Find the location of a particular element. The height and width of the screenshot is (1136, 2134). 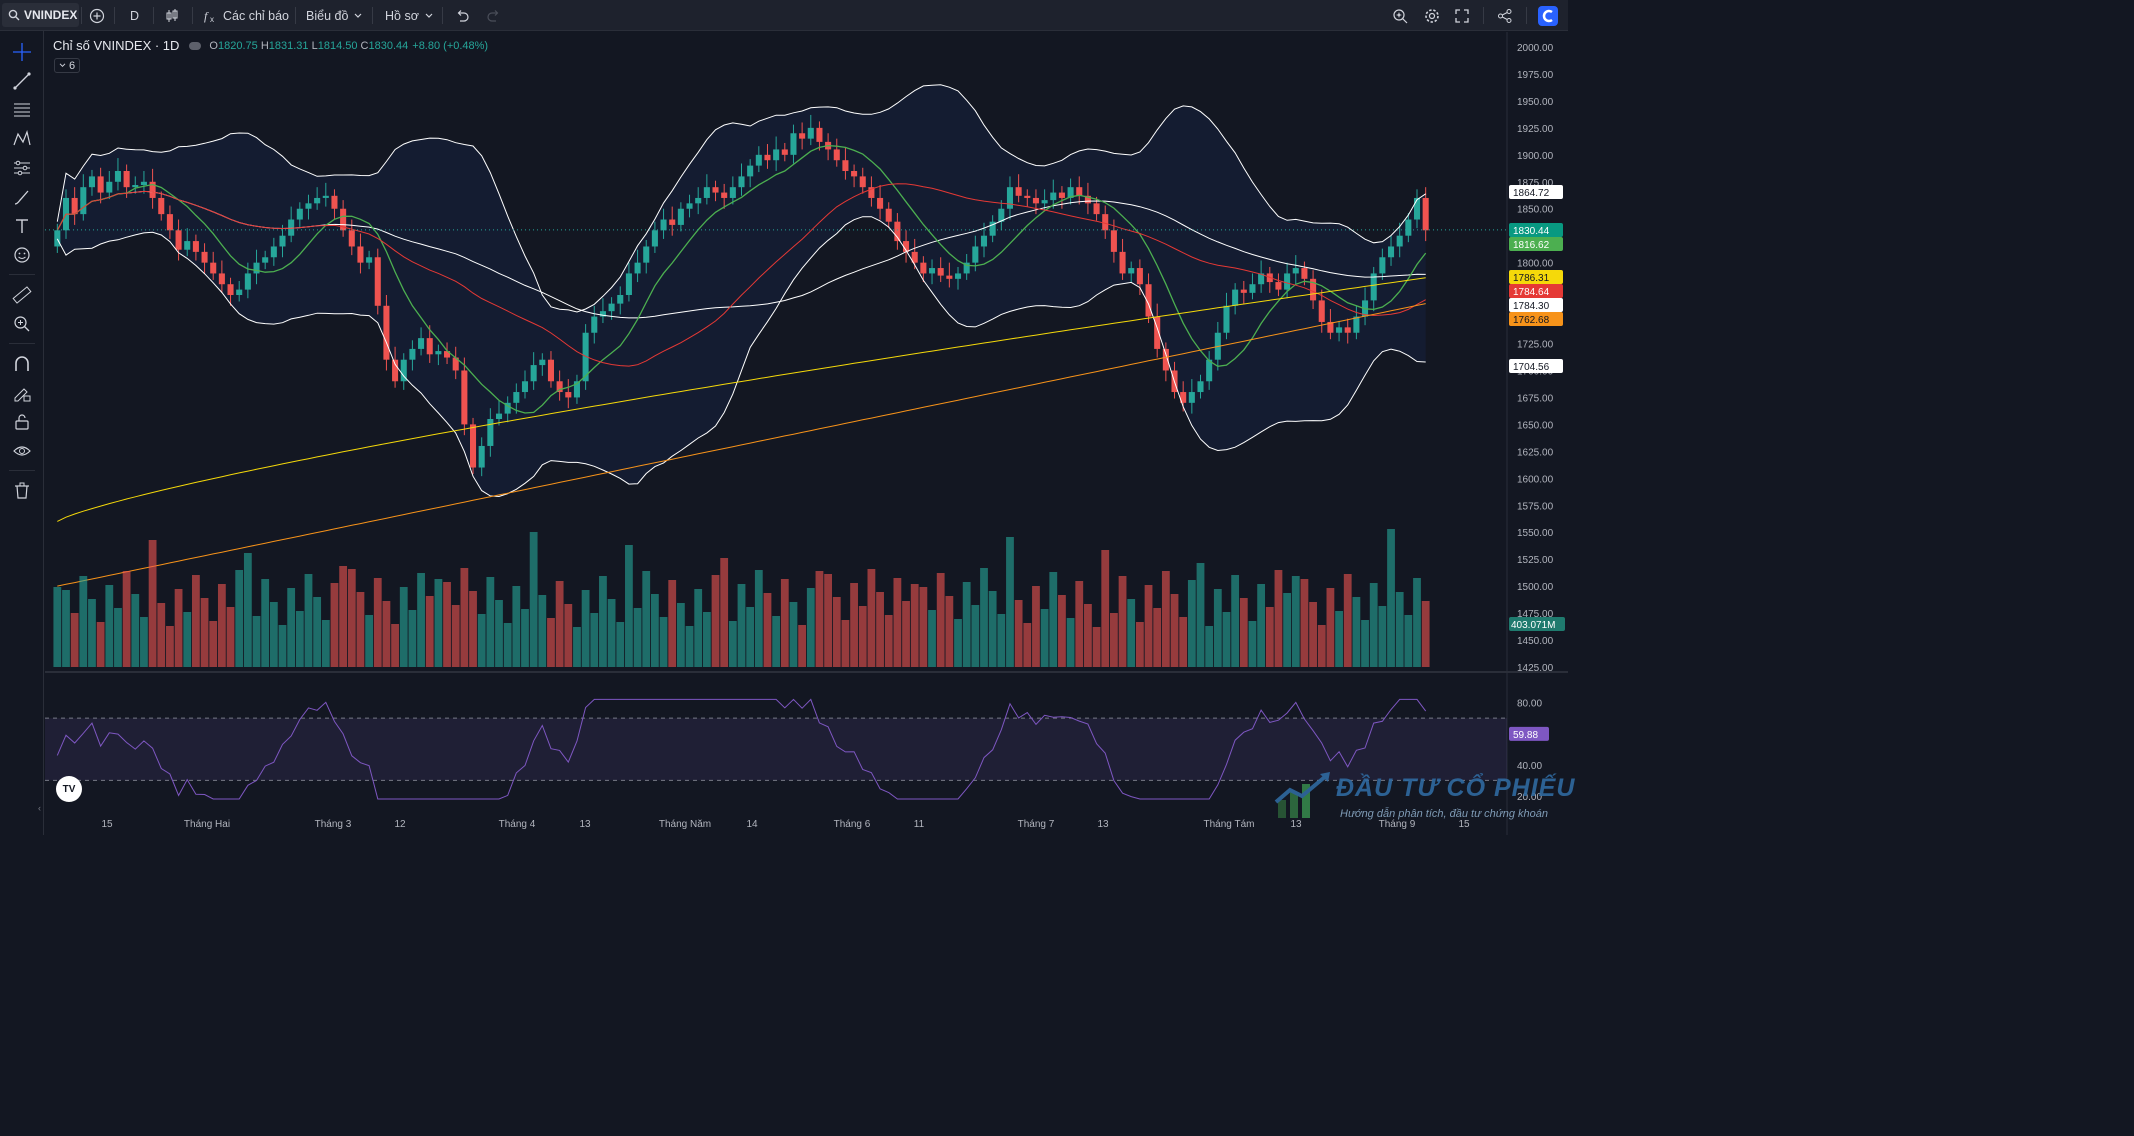

share-button is located at coordinates (1505, 15).